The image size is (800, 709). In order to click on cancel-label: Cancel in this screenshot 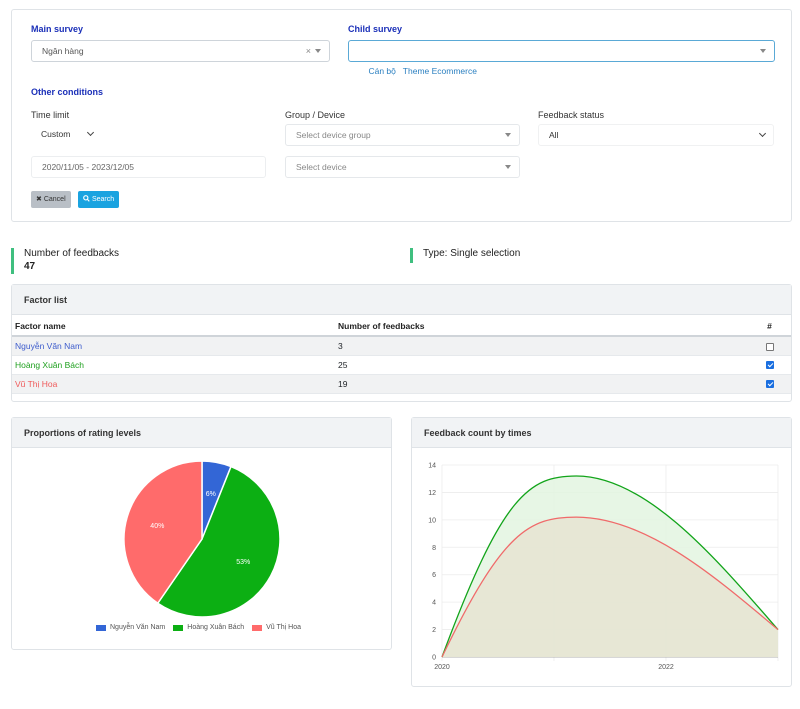, I will do `click(54, 199)`.